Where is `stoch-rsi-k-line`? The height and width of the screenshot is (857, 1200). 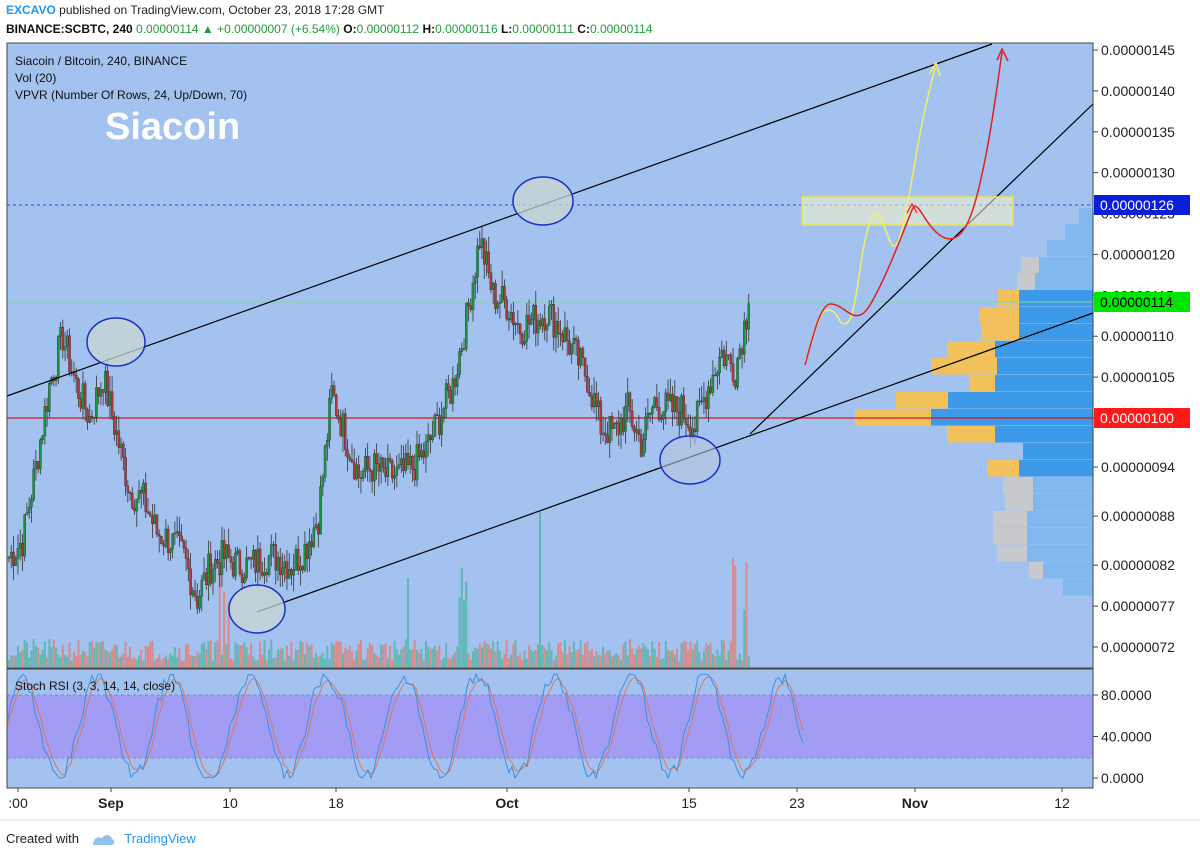 stoch-rsi-k-line is located at coordinates (405, 726).